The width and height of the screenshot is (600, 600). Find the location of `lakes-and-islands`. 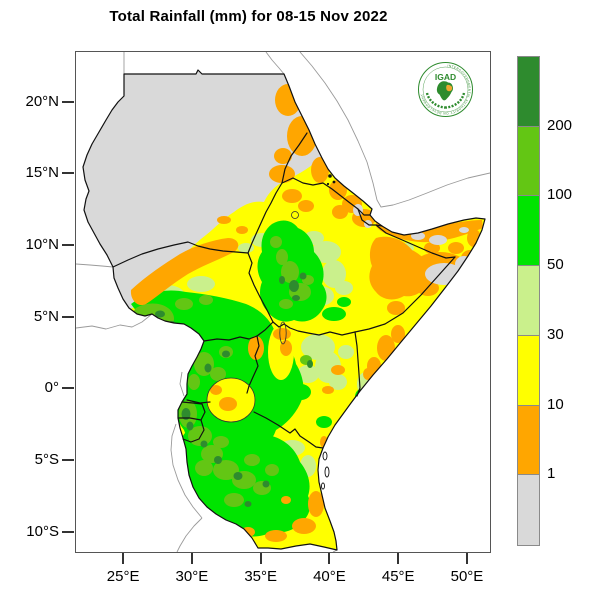

lakes-and-islands is located at coordinates (271, 332).